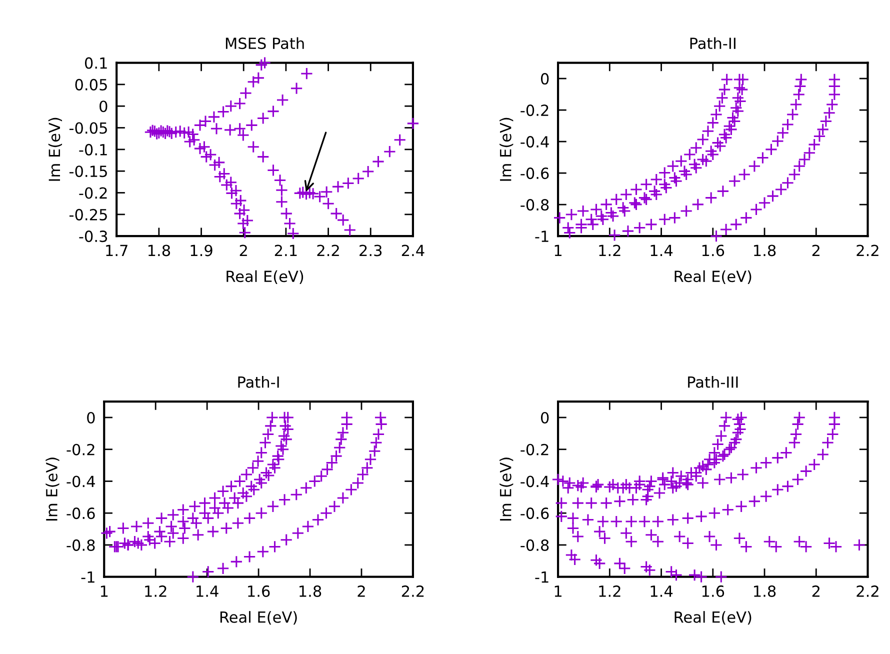  What do you see at coordinates (95, 63) in the screenshot?
I see `y-tick-label: 0.1` at bounding box center [95, 63].